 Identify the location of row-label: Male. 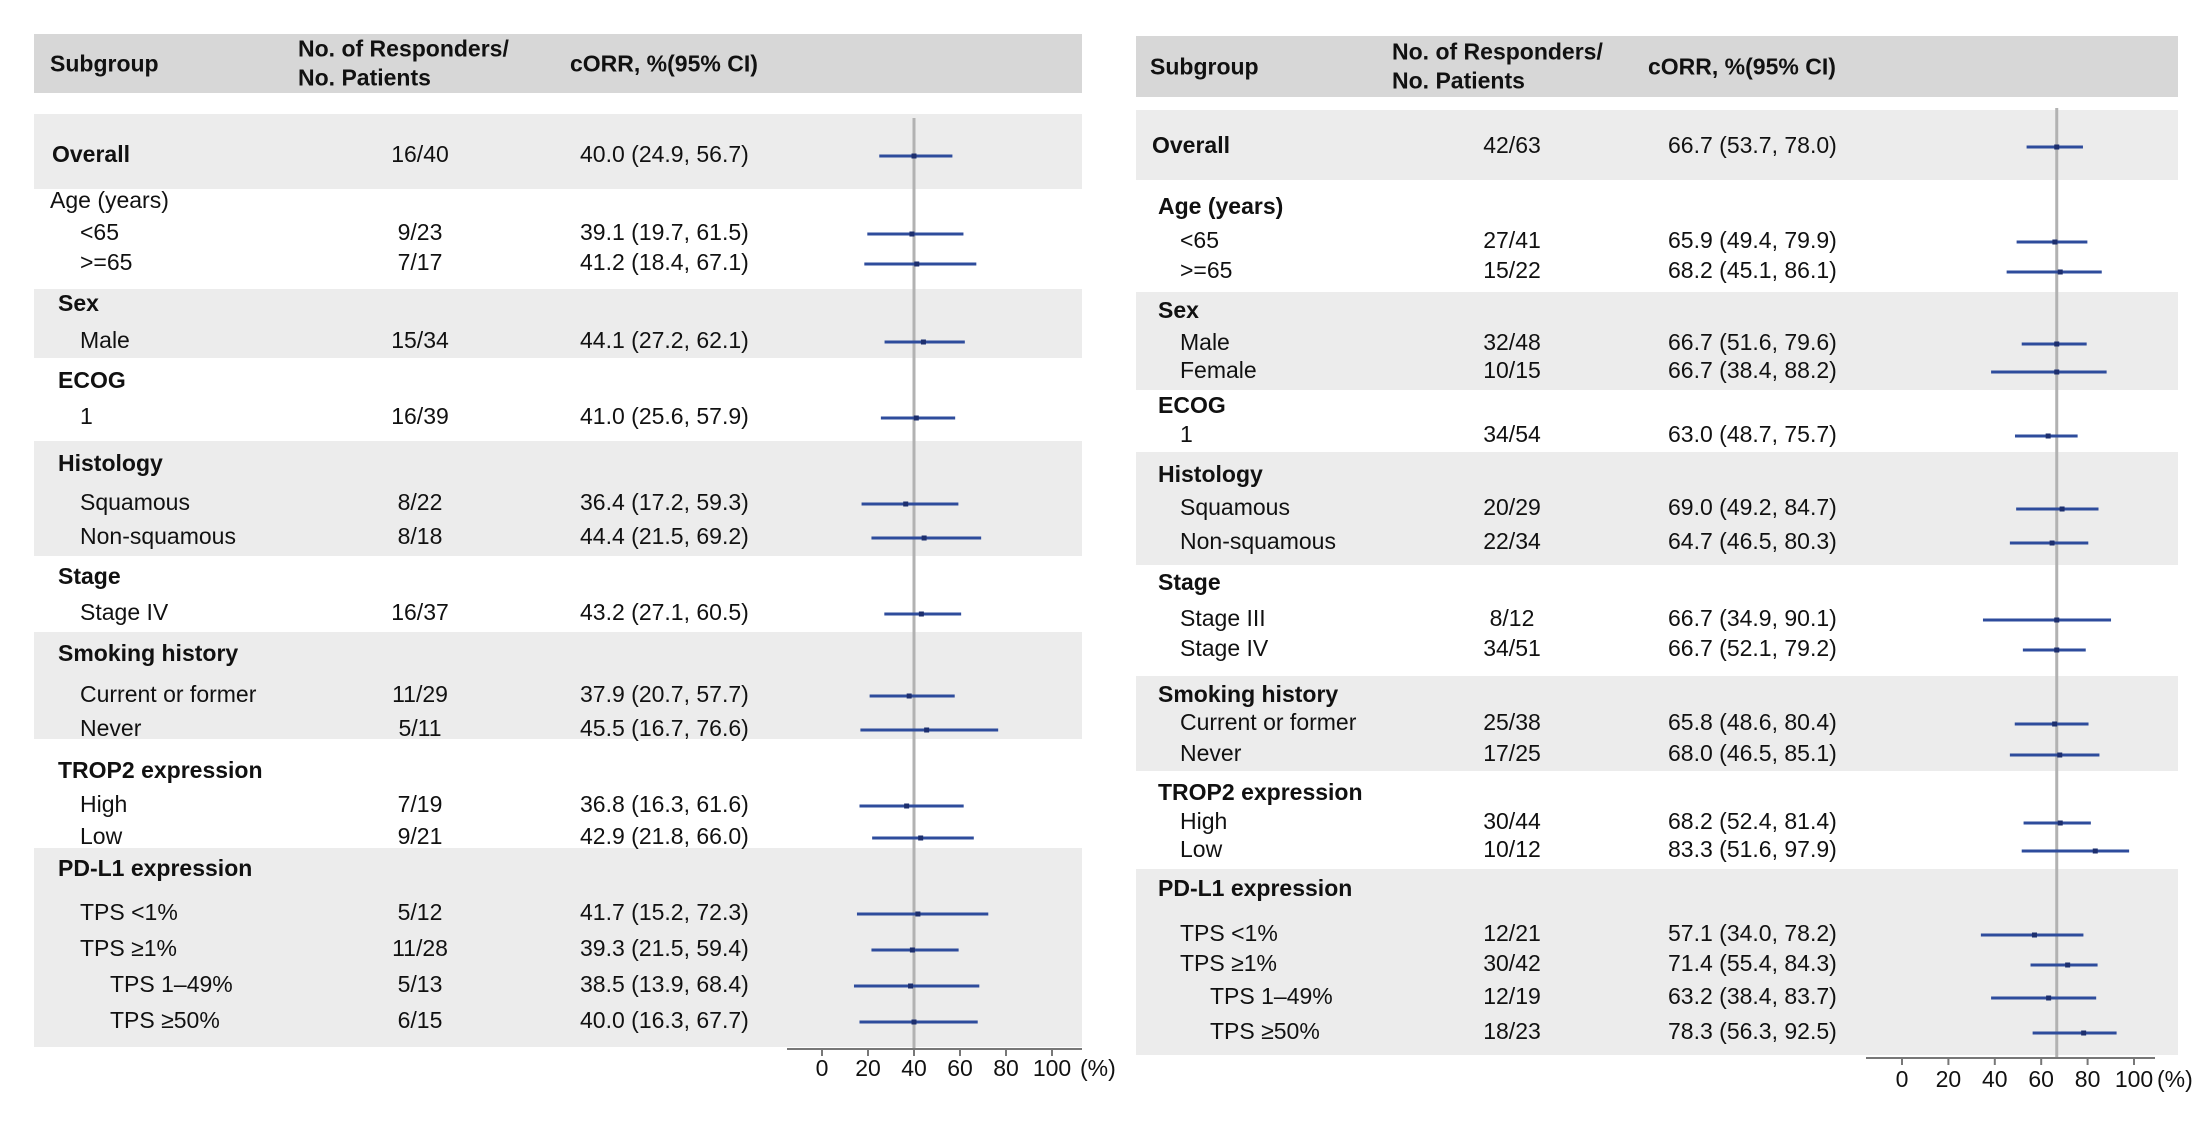
(1205, 342).